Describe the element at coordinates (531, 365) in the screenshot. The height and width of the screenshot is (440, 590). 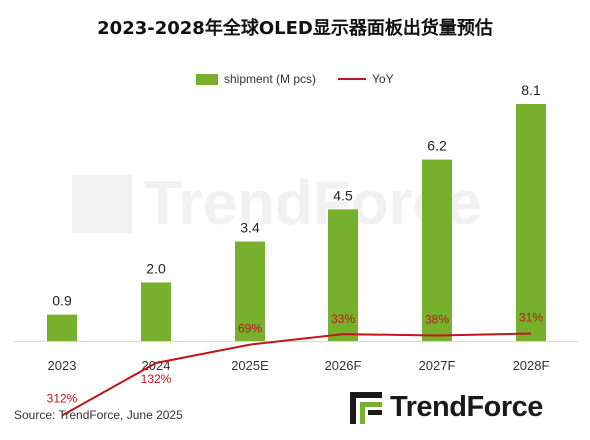
I see `x-tick-label: 2028F` at that location.